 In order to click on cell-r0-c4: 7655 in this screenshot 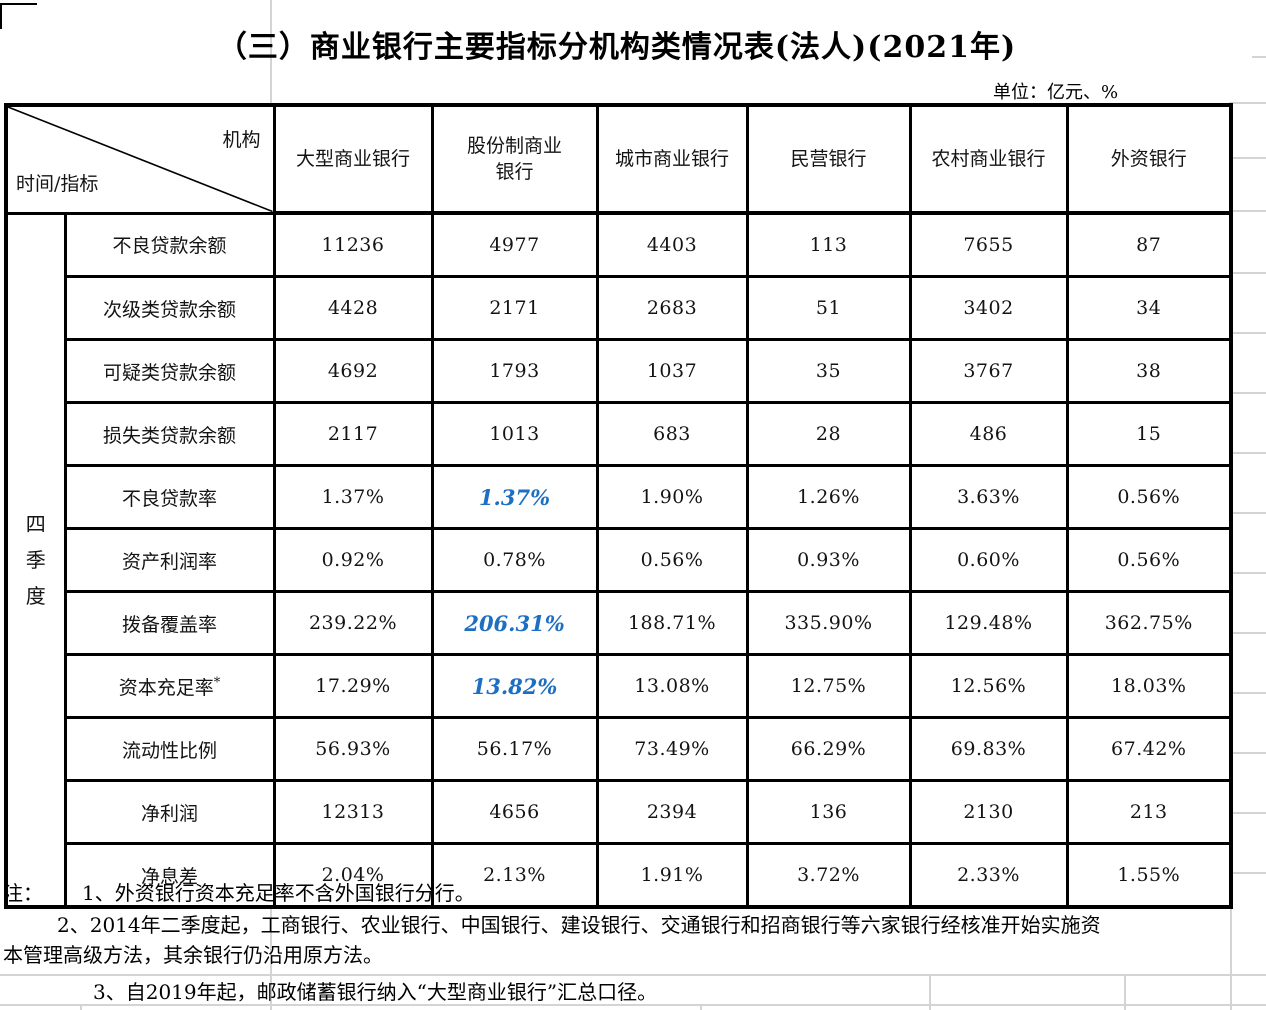, I will do `click(988, 244)`.